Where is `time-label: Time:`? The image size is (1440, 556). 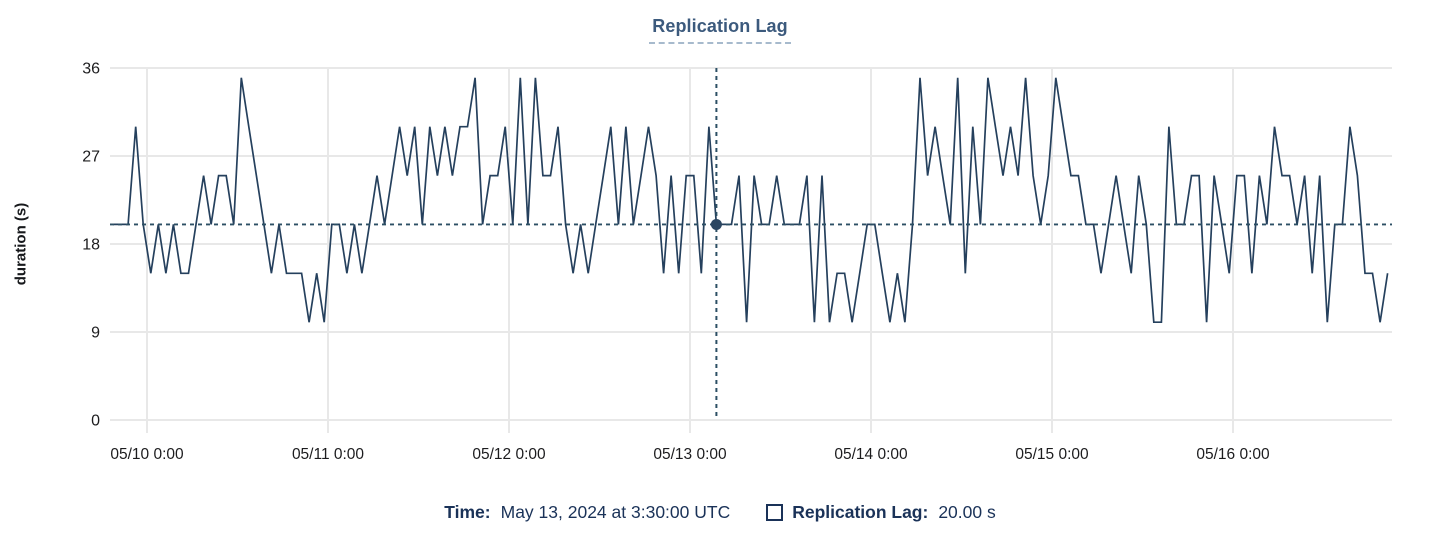 time-label: Time: is located at coordinates (467, 512).